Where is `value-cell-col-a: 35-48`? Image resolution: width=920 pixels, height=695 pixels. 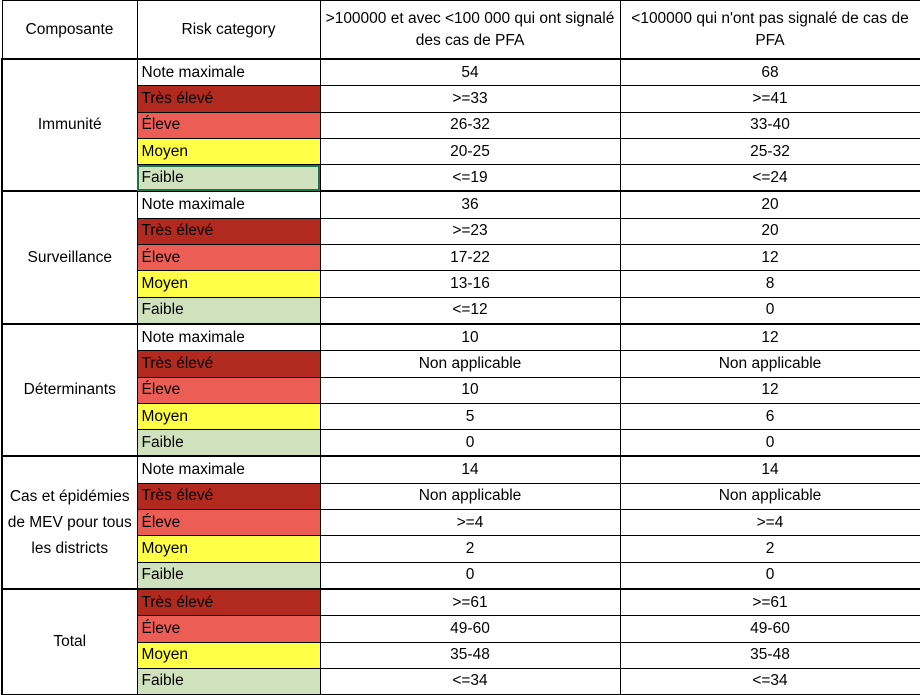 value-cell-col-a: 35-48 is located at coordinates (470, 655).